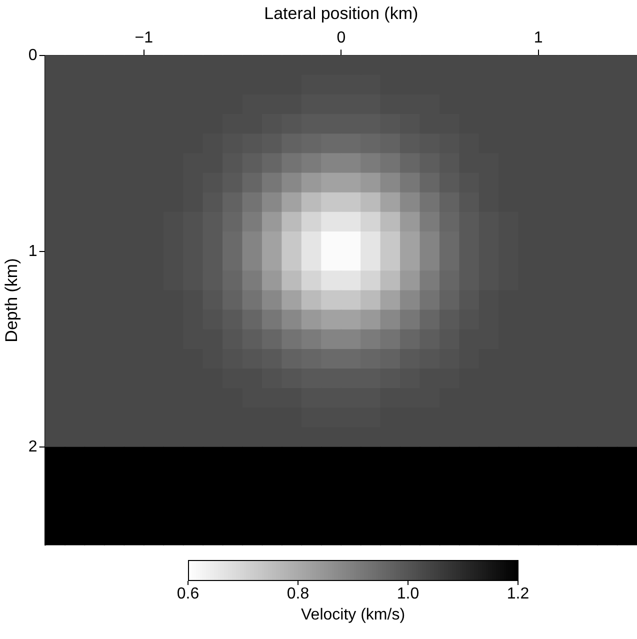 This screenshot has height=639, width=637. I want to click on x-tick-label: −1, so click(144, 37).